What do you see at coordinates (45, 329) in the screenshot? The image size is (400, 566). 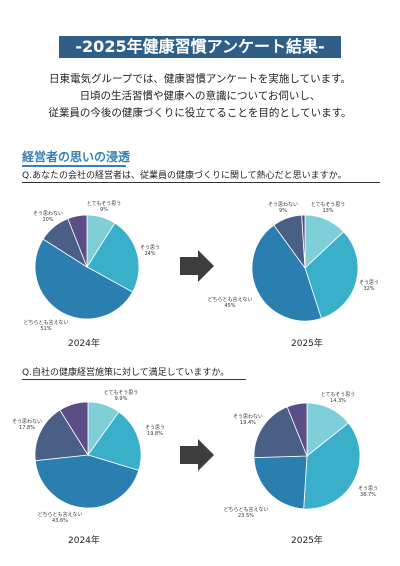 I see `pie-value-label: 51%` at bounding box center [45, 329].